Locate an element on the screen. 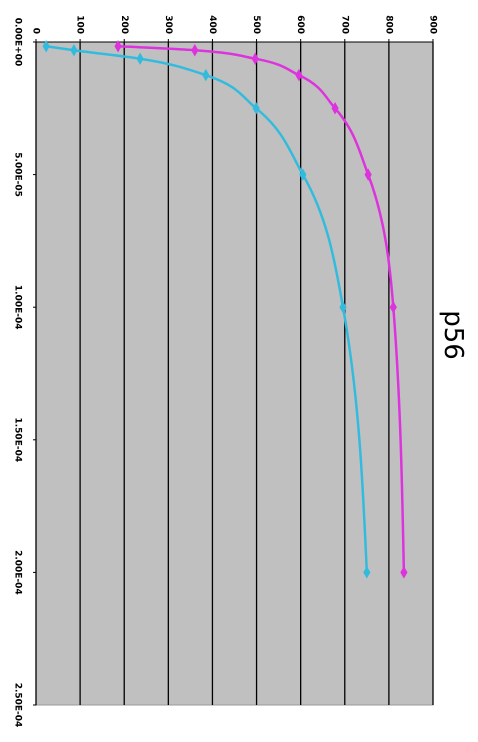  x-tick-label: 800 is located at coordinates (388, 24).